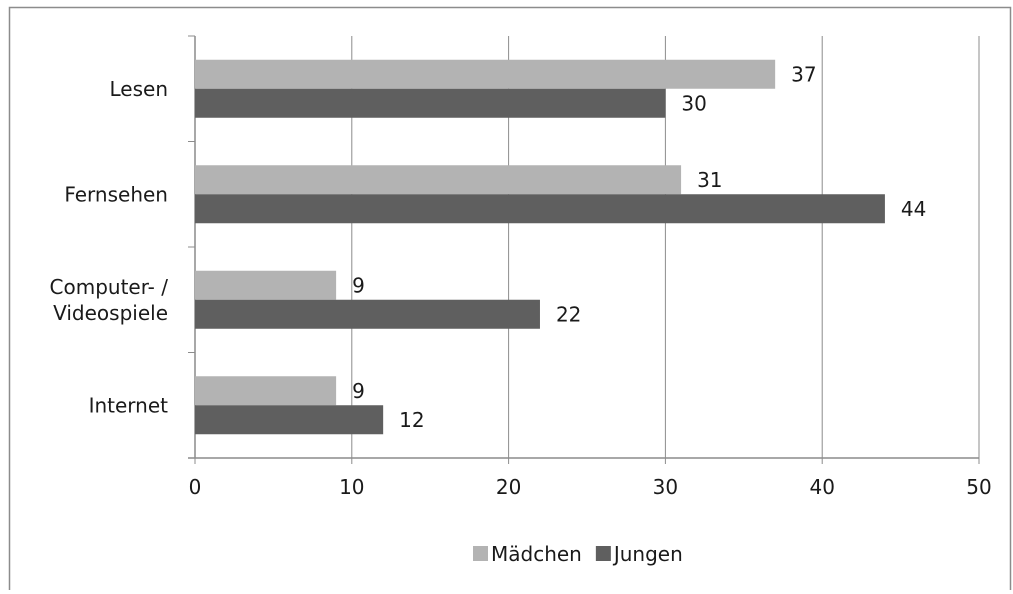 The image size is (1013, 594). Describe the element at coordinates (647, 554) in the screenshot. I see `legend-label: Jungen` at that location.